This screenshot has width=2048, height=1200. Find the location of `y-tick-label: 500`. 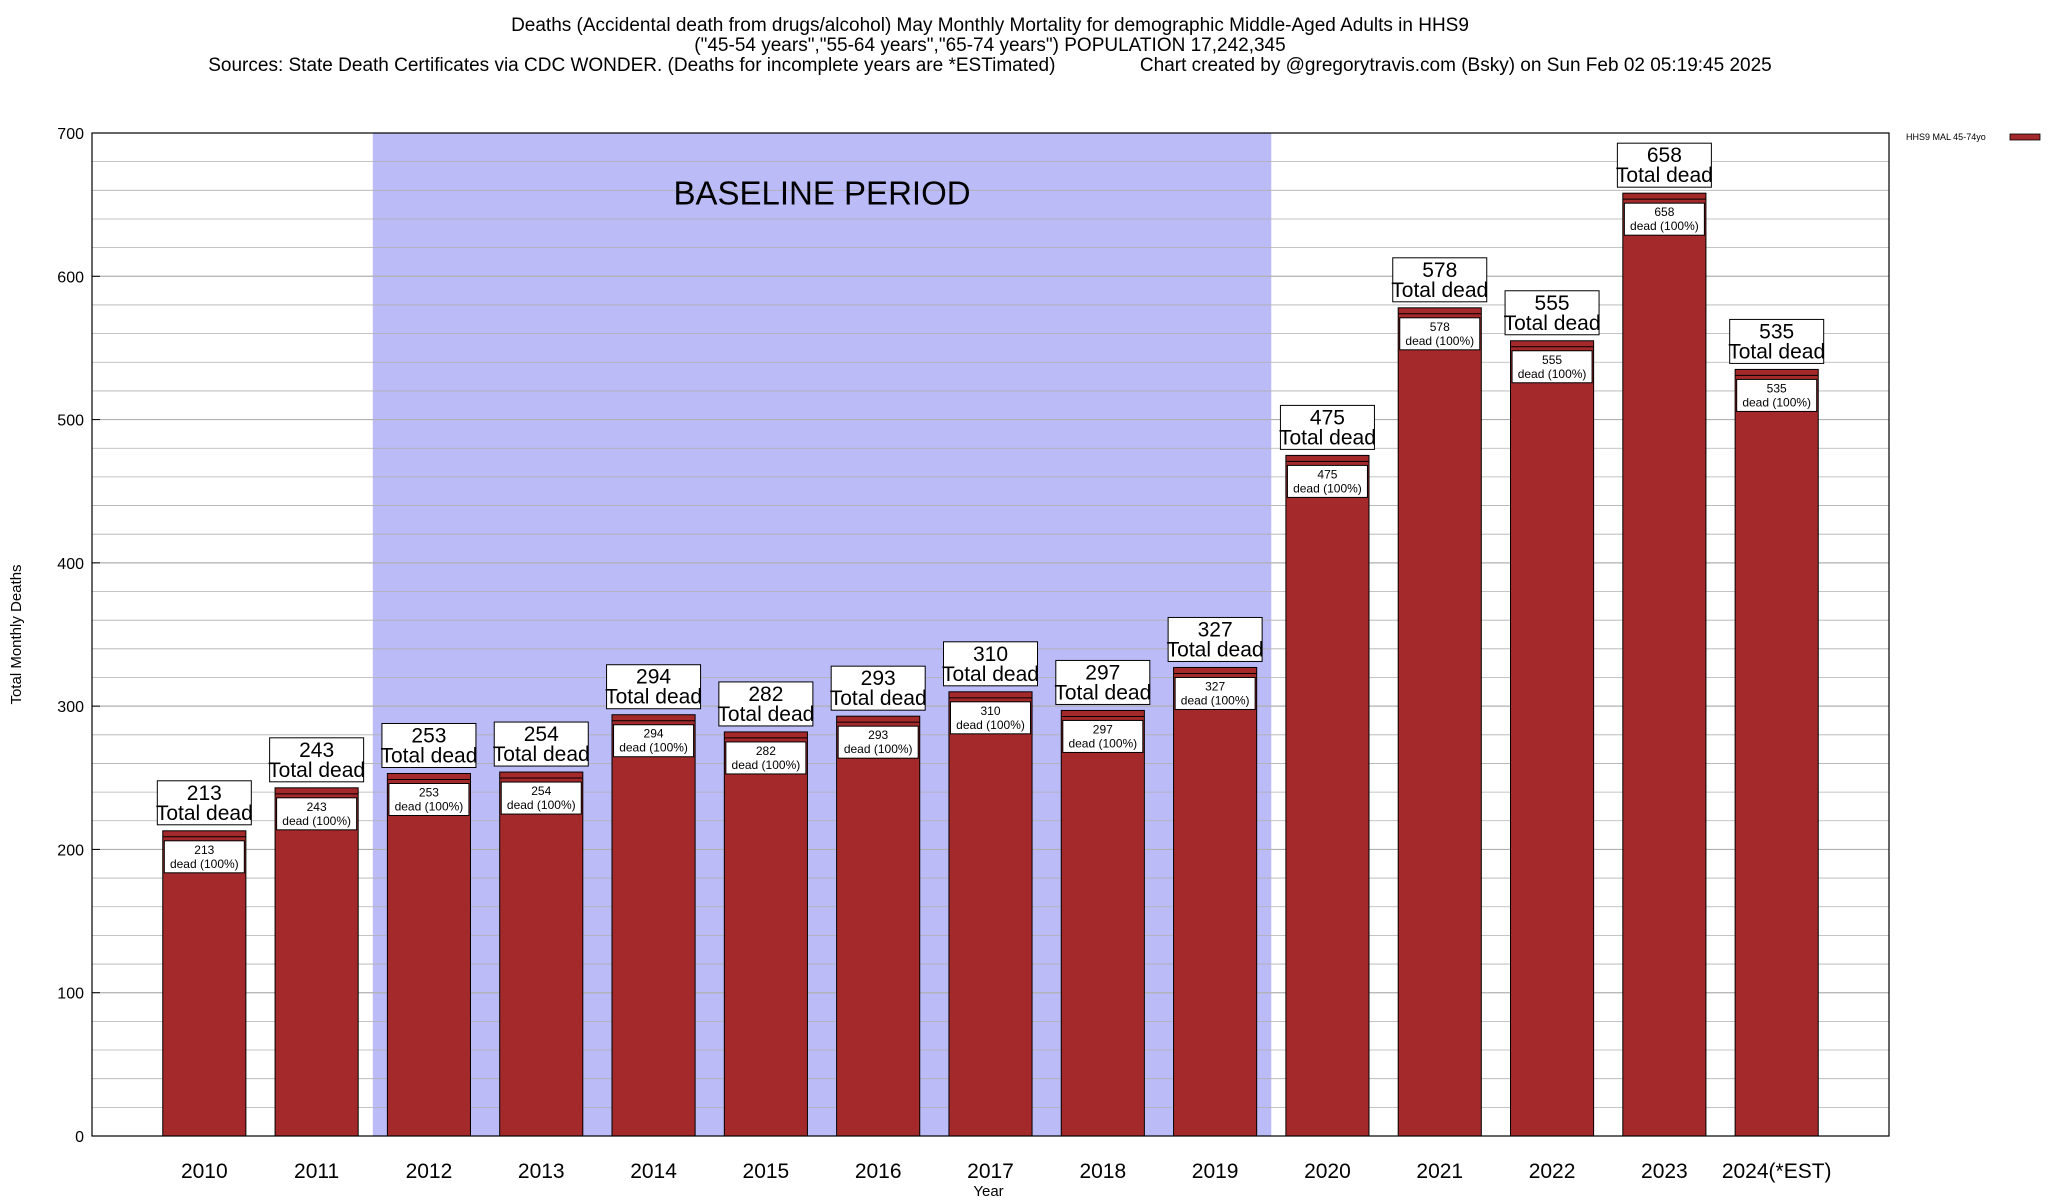

y-tick-label: 500 is located at coordinates (70, 421).